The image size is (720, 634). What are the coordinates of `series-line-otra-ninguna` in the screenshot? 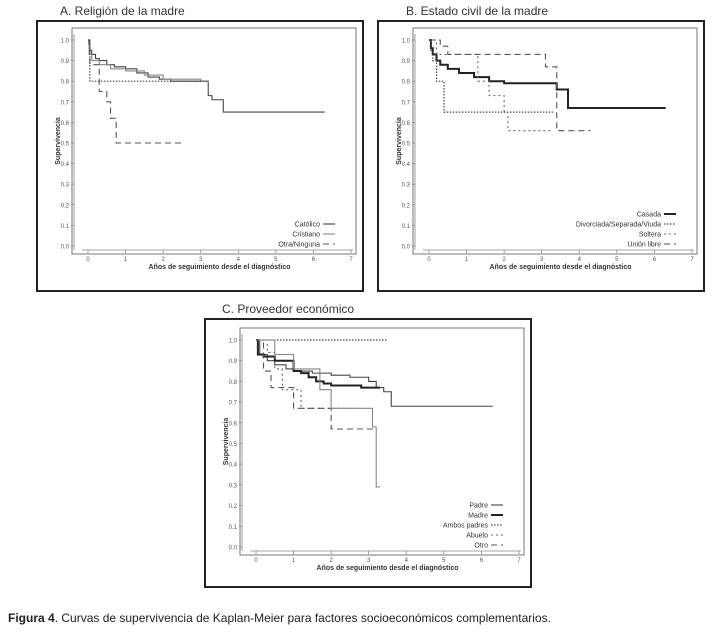 It's located at (135, 91).